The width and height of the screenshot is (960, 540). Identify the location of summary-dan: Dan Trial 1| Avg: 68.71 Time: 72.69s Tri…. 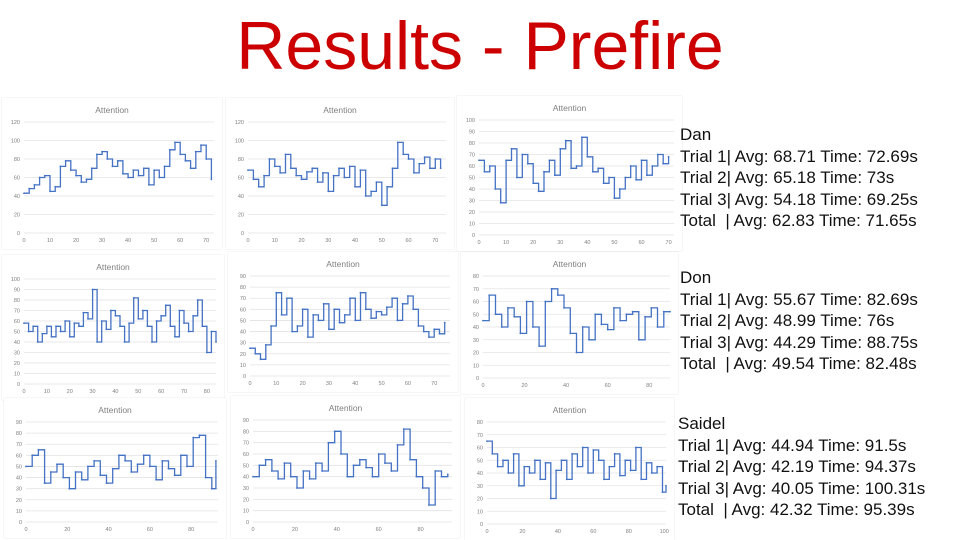
(799, 178).